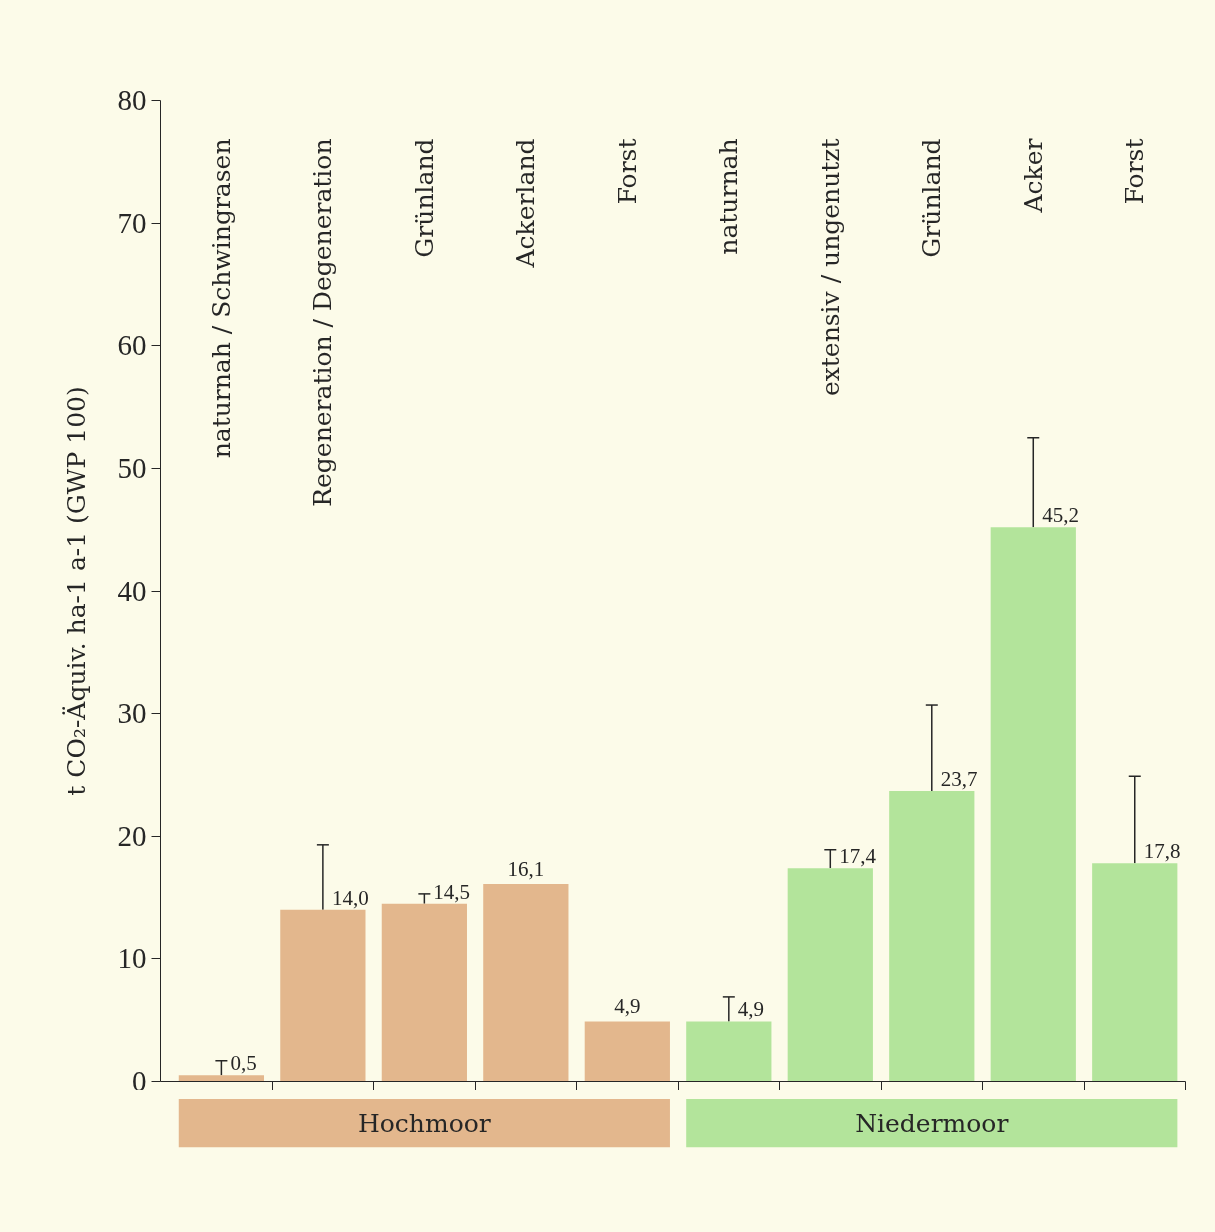 This screenshot has width=1215, height=1232. I want to click on data-label: 14,0, so click(350, 897).